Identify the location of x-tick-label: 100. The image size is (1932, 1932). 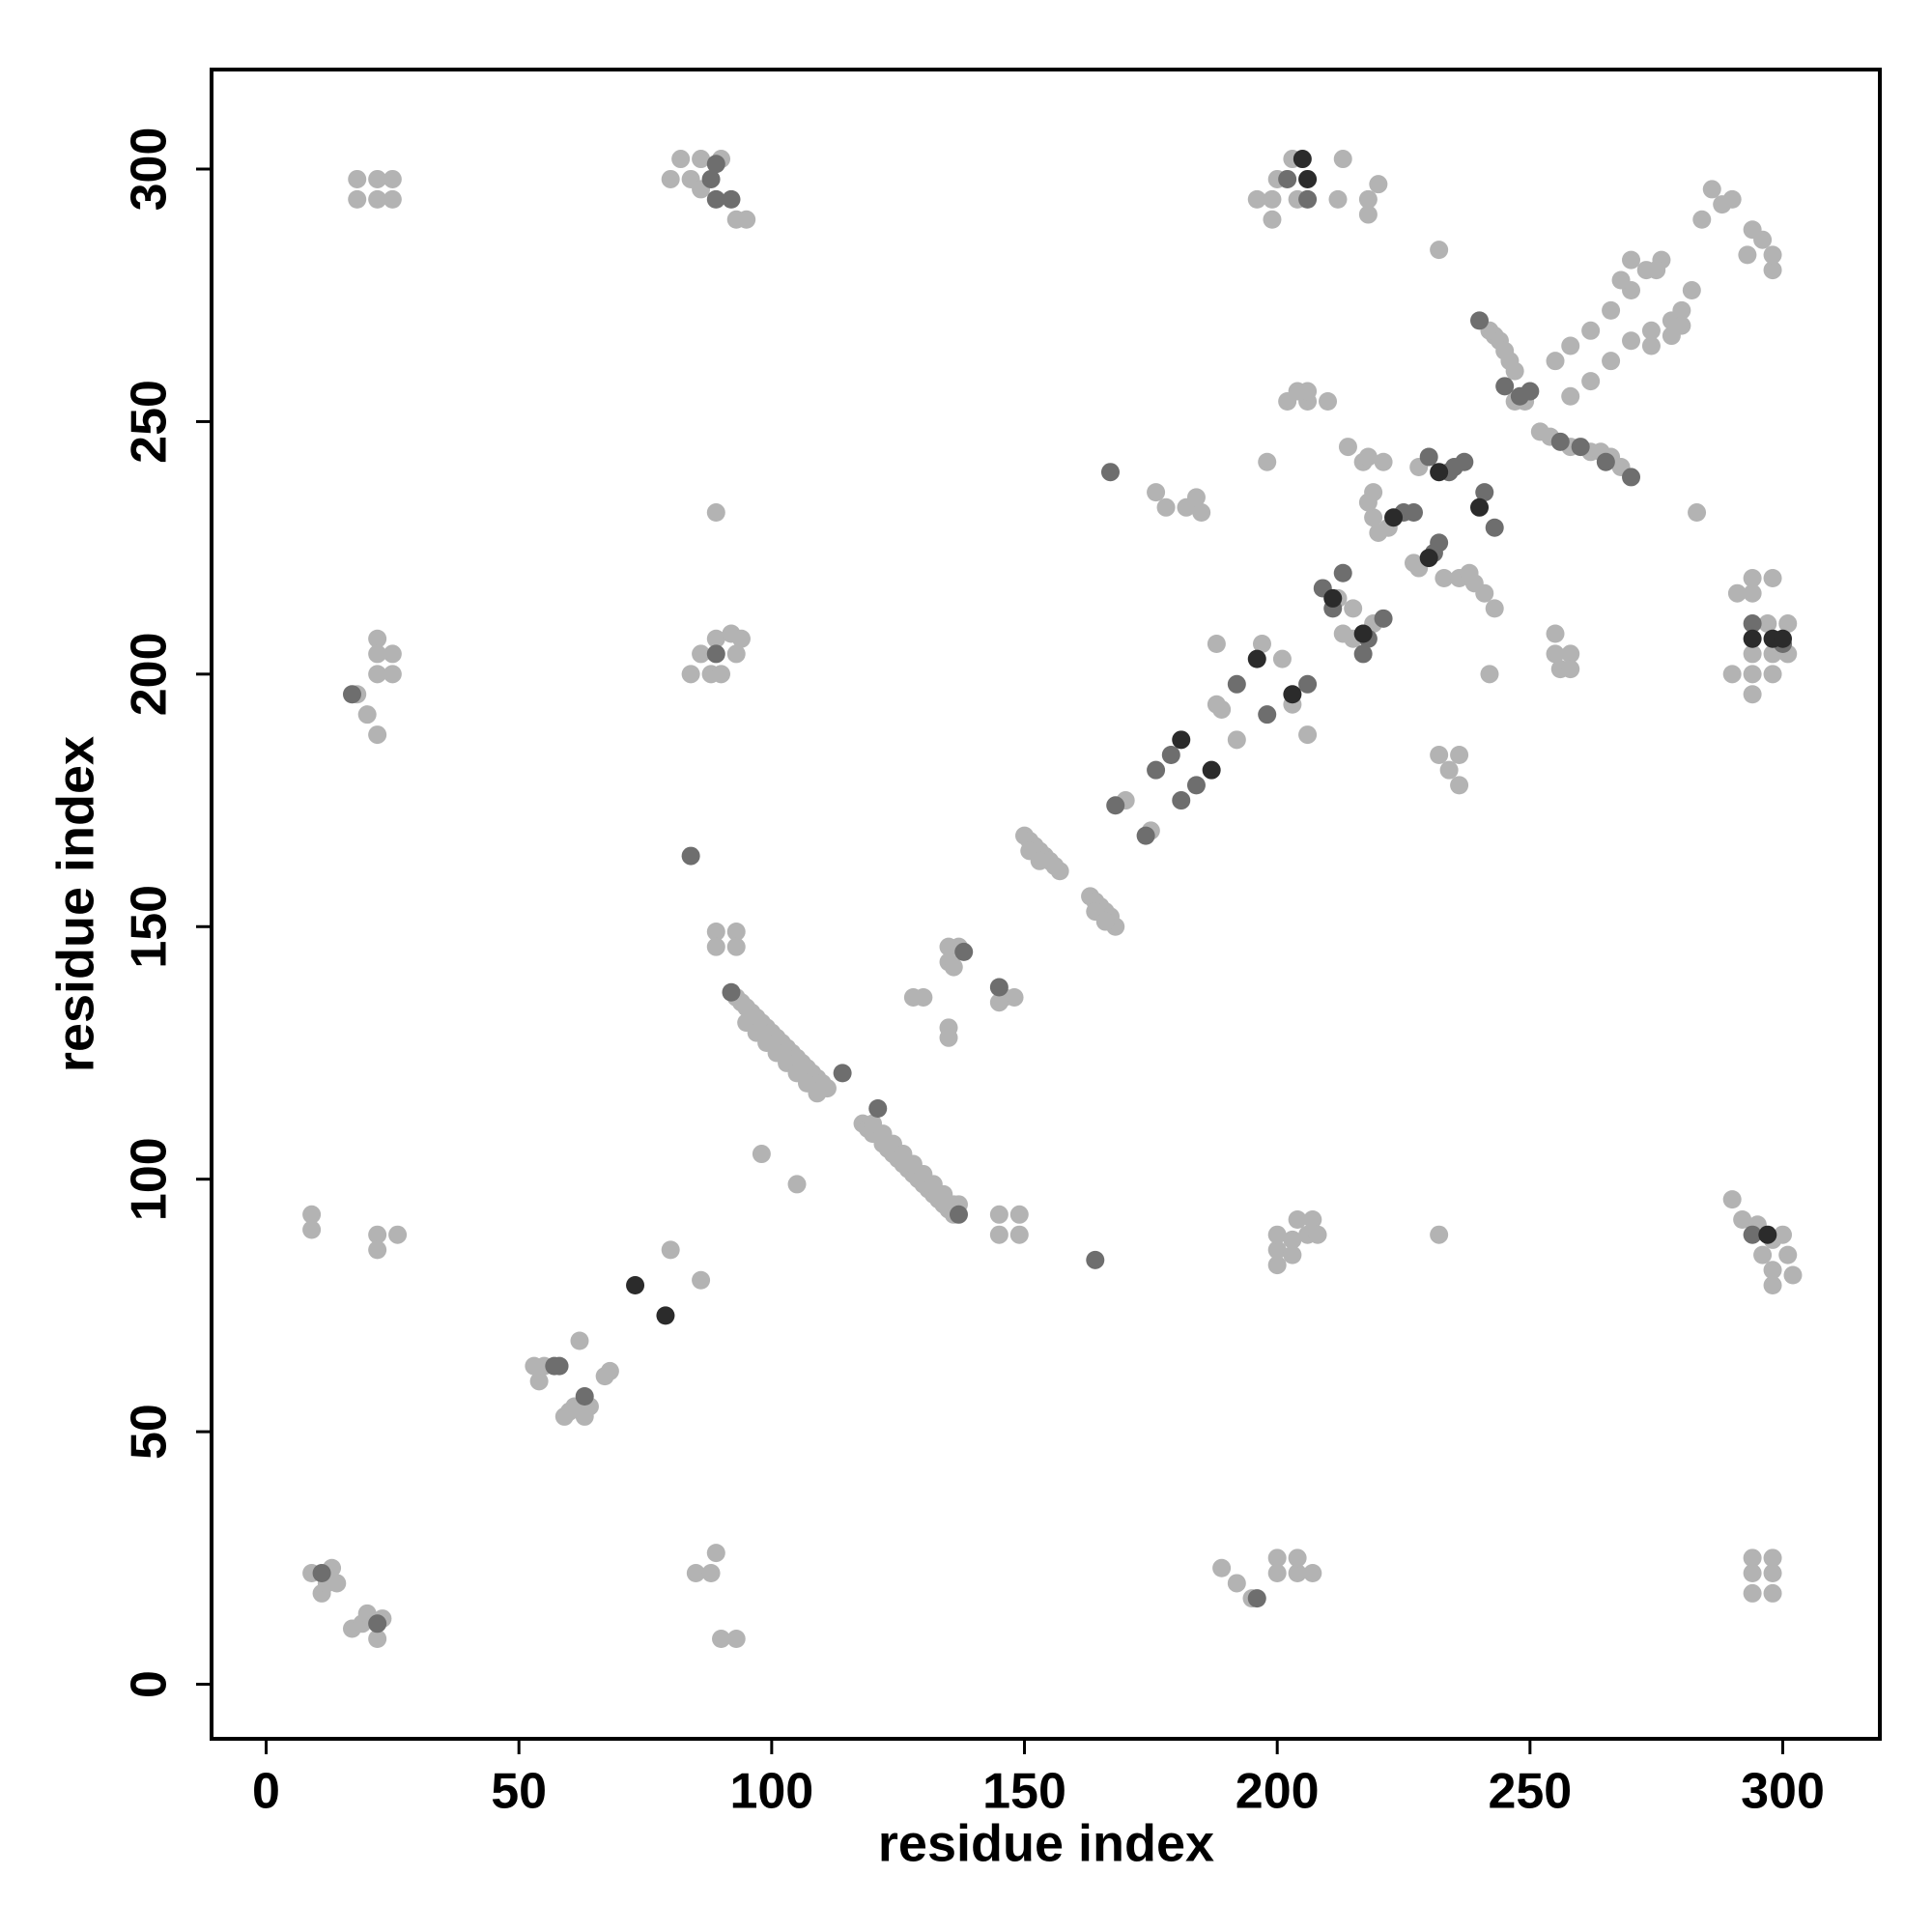
(771, 1792).